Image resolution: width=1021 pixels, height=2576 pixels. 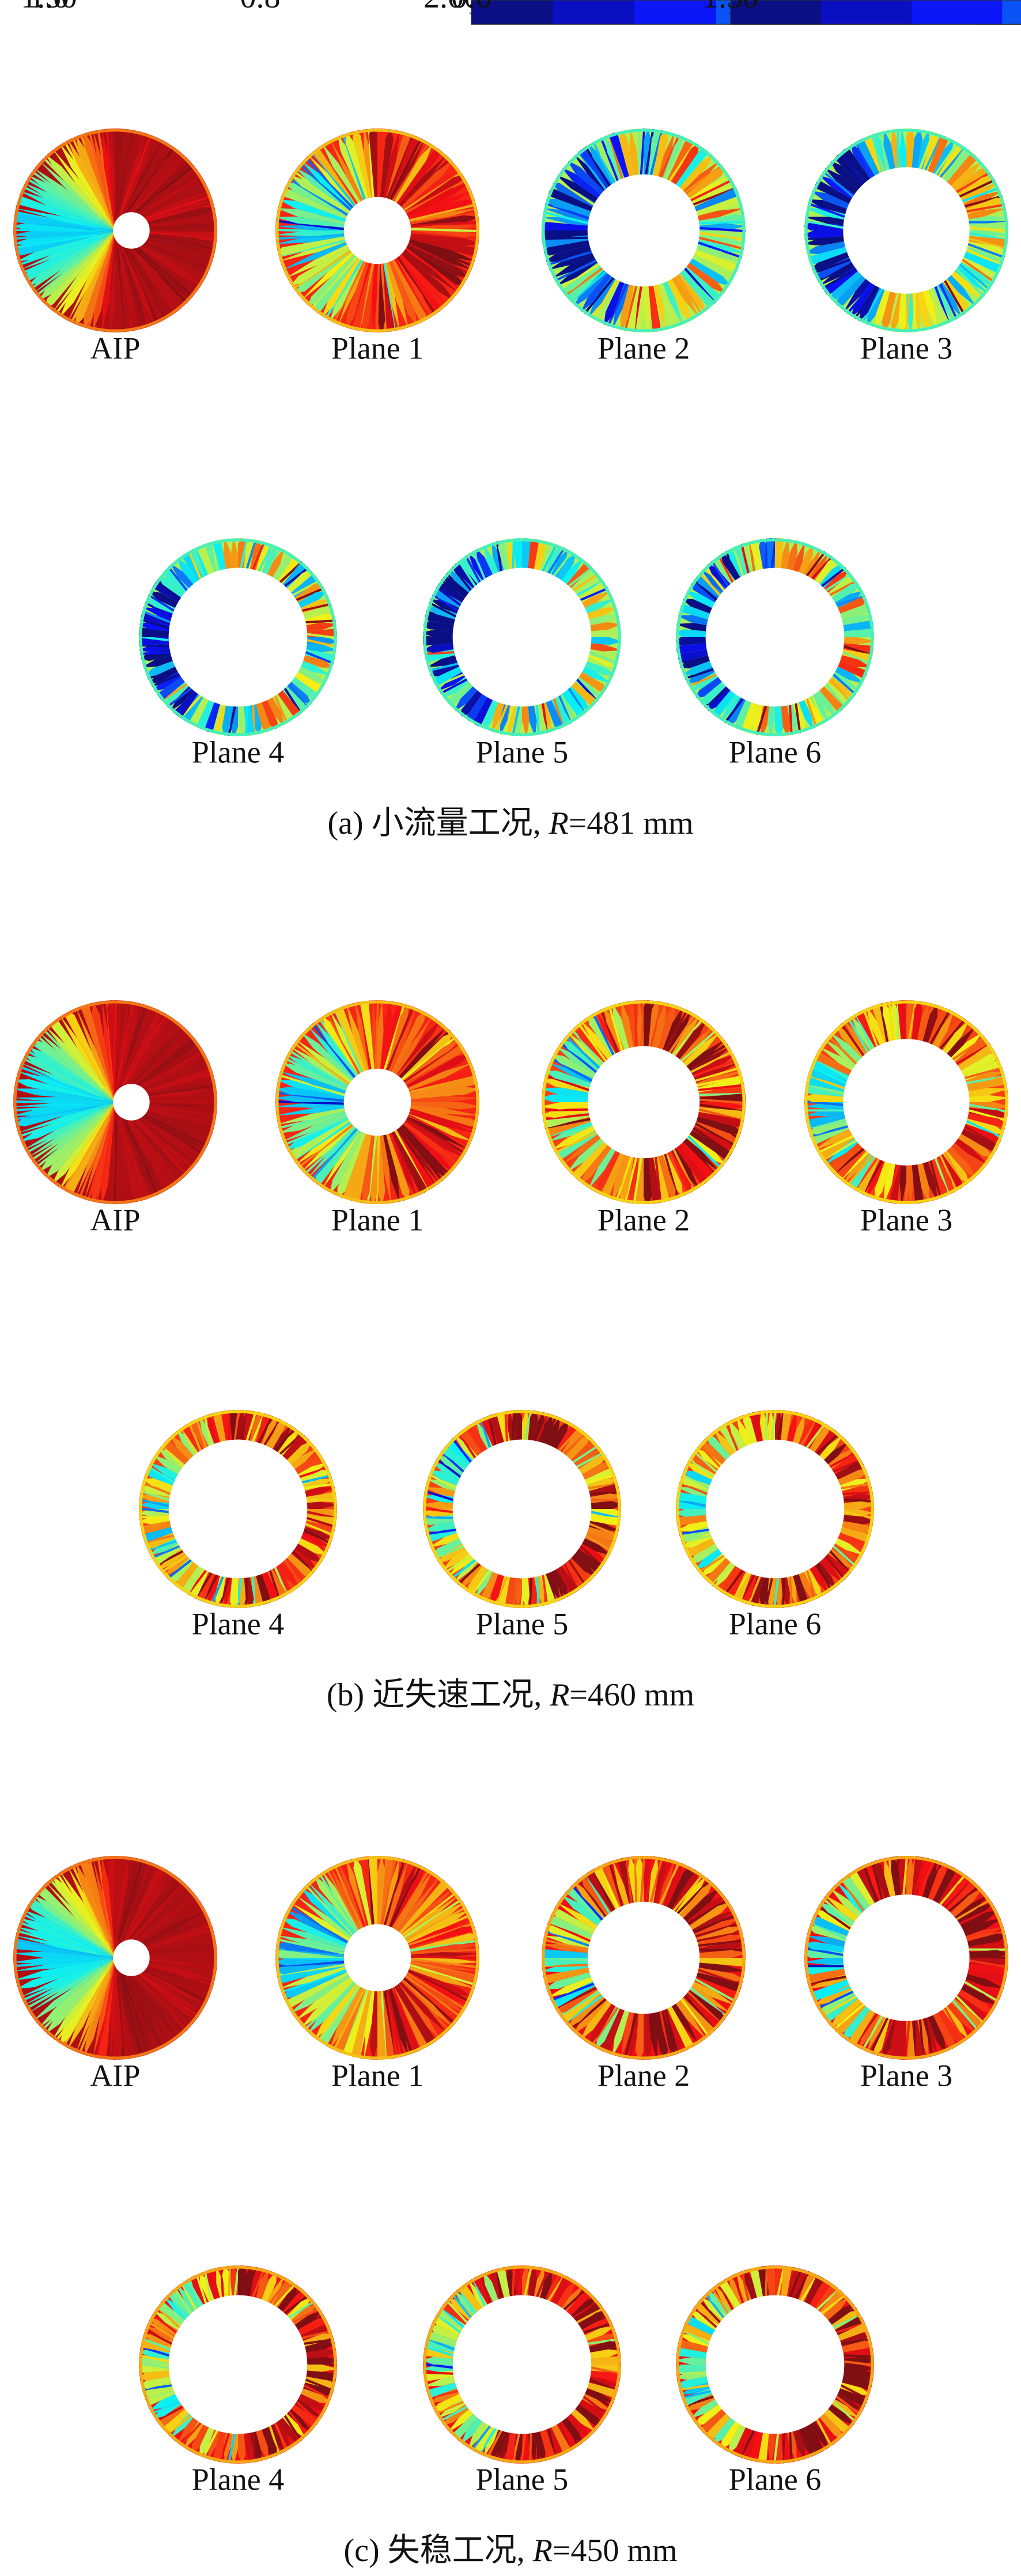 What do you see at coordinates (260, 7) in the screenshot?
I see `colorbar-tick-label: 0.8` at bounding box center [260, 7].